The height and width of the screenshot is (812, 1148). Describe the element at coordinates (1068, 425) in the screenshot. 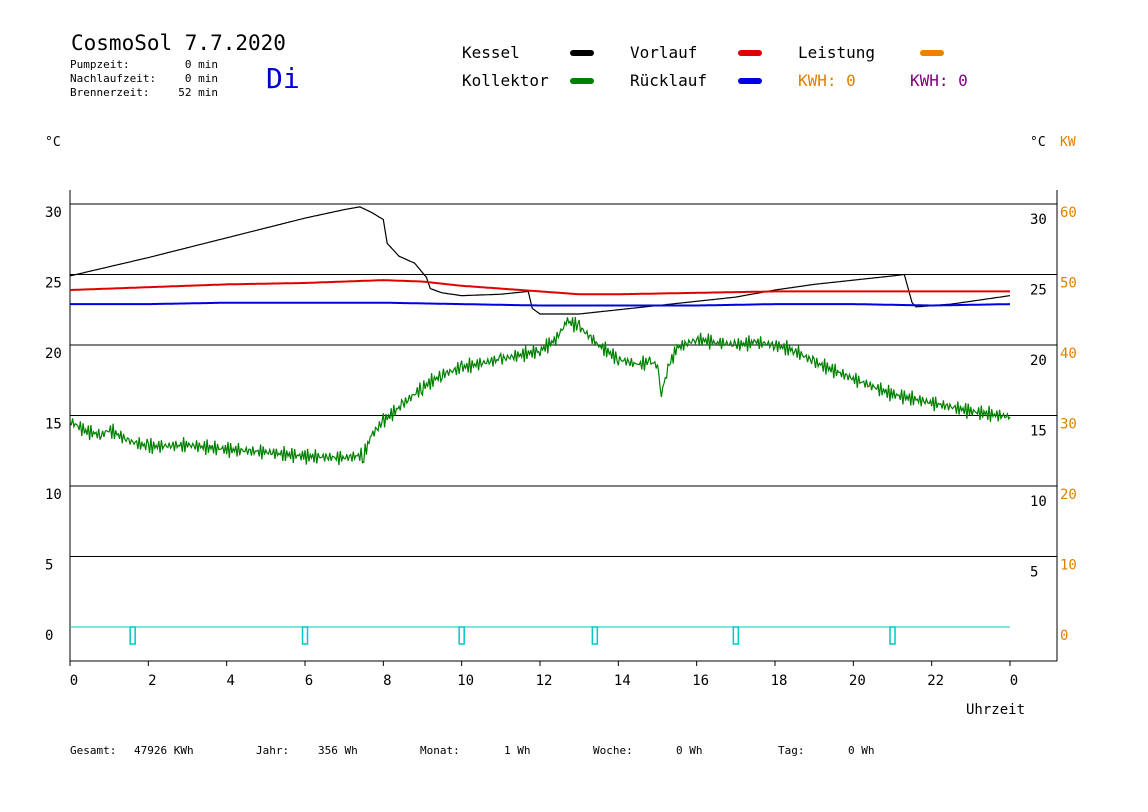

I see `power-tick-label: 30` at that location.